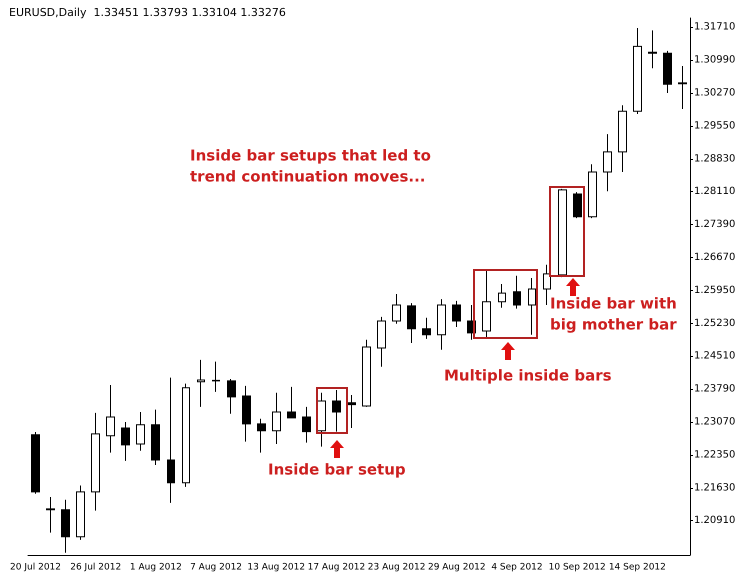 The image size is (737, 575). Describe the element at coordinates (715, 27) in the screenshot. I see `y-tick-label: 1.31710` at that location.